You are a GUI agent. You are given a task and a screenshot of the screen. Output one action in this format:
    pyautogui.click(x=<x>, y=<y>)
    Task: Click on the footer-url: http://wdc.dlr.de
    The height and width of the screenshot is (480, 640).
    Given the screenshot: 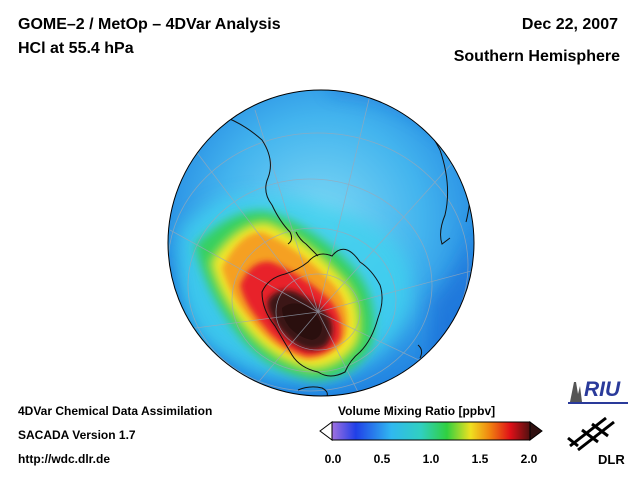 What is the action you would take?
    pyautogui.click(x=64, y=459)
    